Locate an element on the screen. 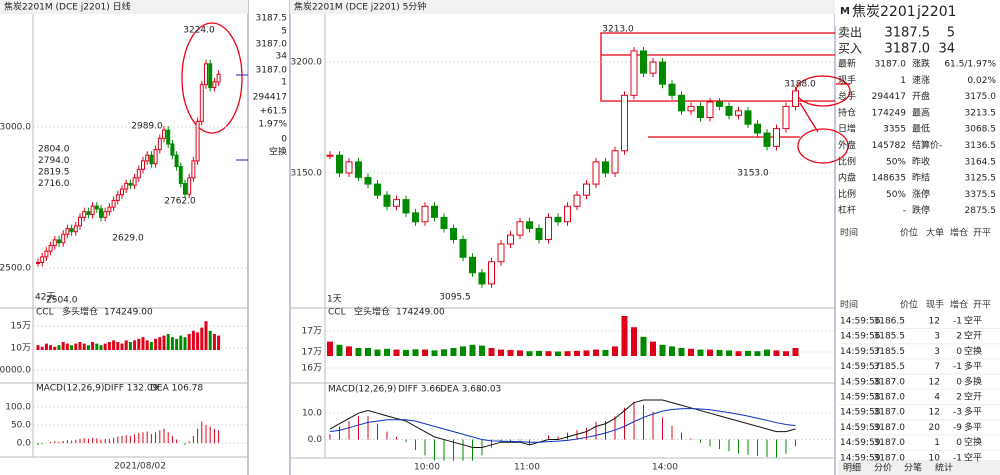 The height and width of the screenshot is (475, 1000). column-header: 时间 is located at coordinates (849, 305).